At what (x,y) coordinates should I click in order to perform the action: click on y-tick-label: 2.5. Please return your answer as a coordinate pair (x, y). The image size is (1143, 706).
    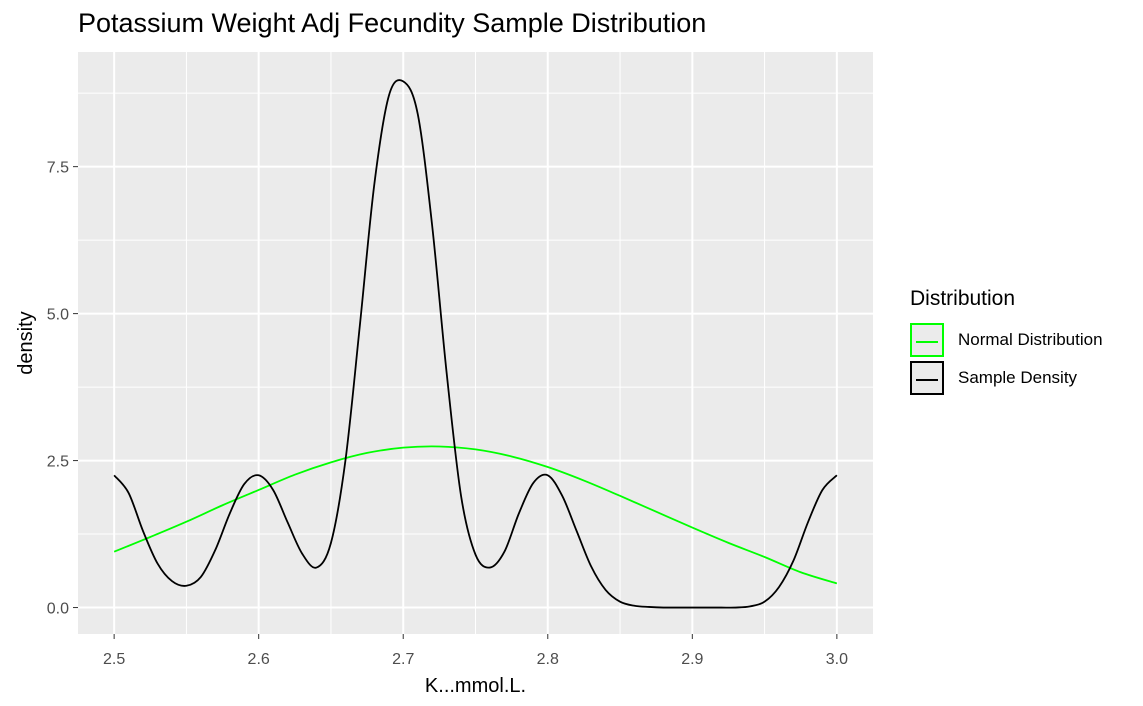
    Looking at the image, I should click on (58, 462).